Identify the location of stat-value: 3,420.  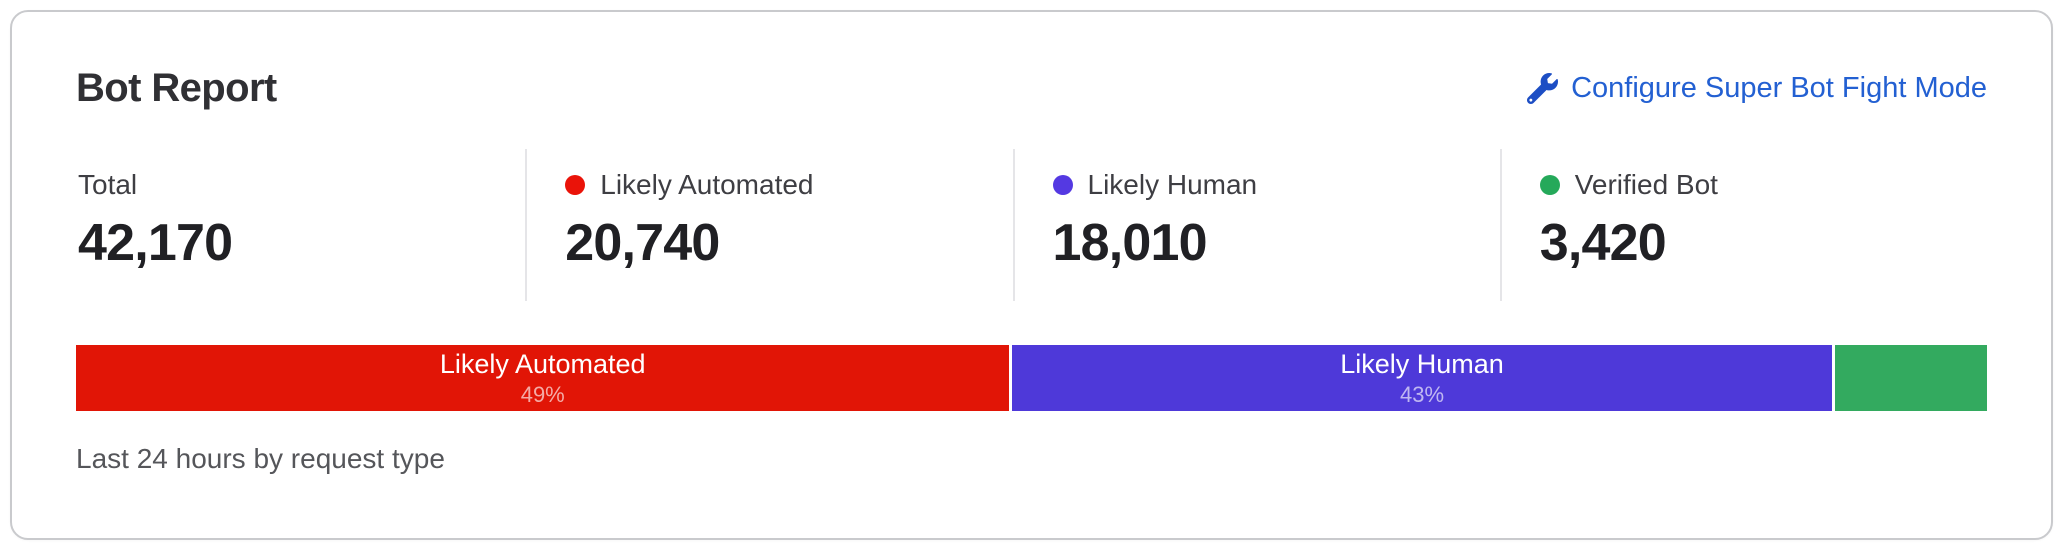
(1603, 243).